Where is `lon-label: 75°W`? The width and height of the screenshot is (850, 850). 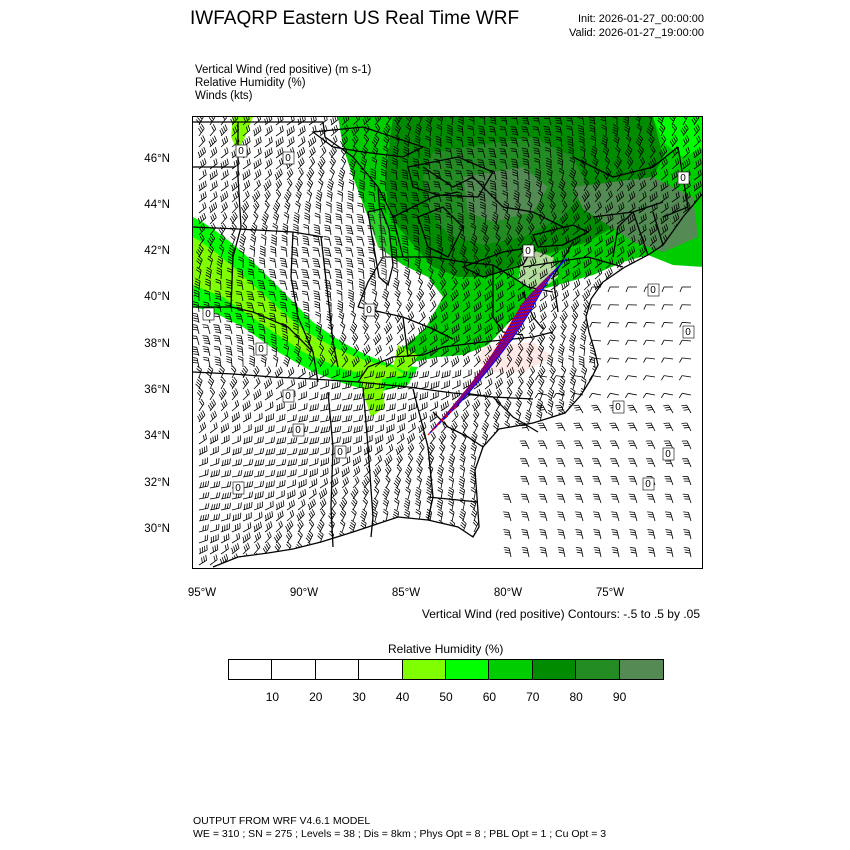 lon-label: 75°W is located at coordinates (610, 593).